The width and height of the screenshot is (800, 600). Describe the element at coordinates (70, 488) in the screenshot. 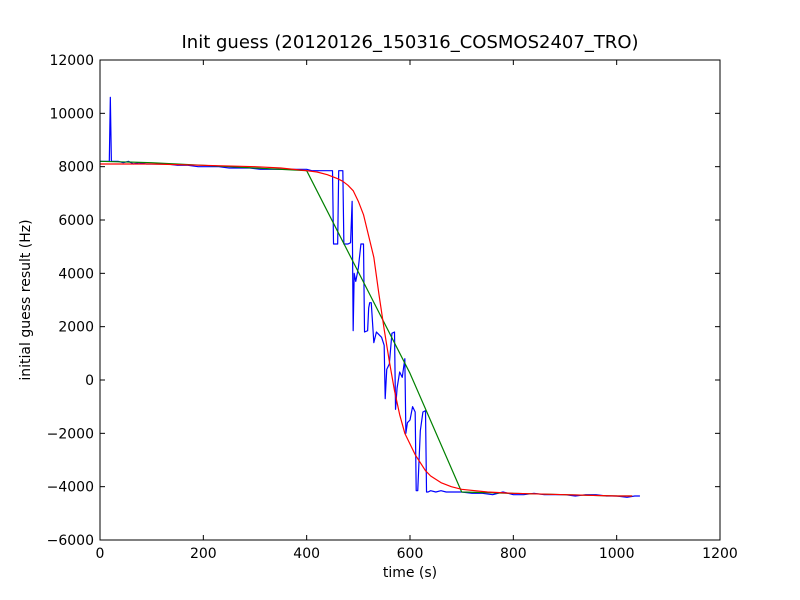

I see `y-tick-label: −4000` at that location.